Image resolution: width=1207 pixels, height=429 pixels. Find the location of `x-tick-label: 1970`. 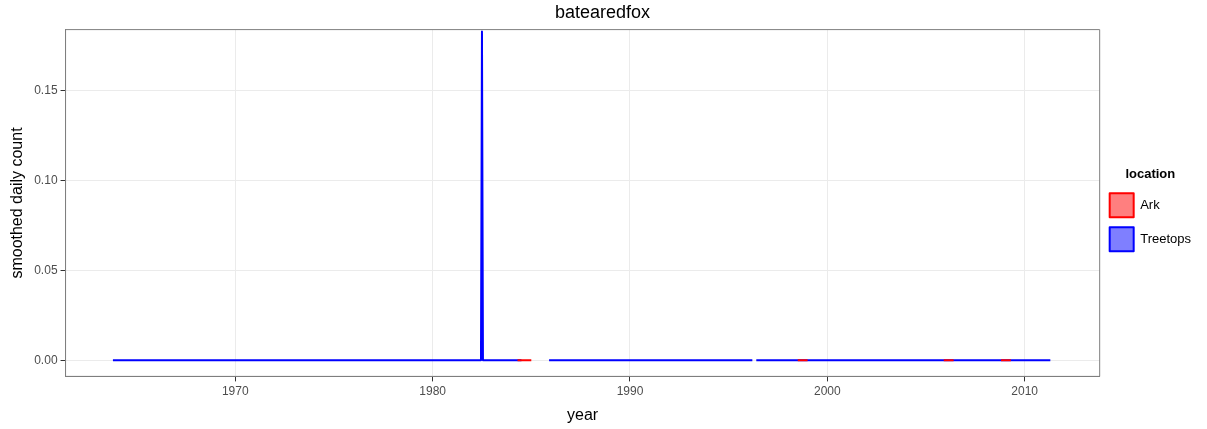

x-tick-label: 1970 is located at coordinates (235, 390).